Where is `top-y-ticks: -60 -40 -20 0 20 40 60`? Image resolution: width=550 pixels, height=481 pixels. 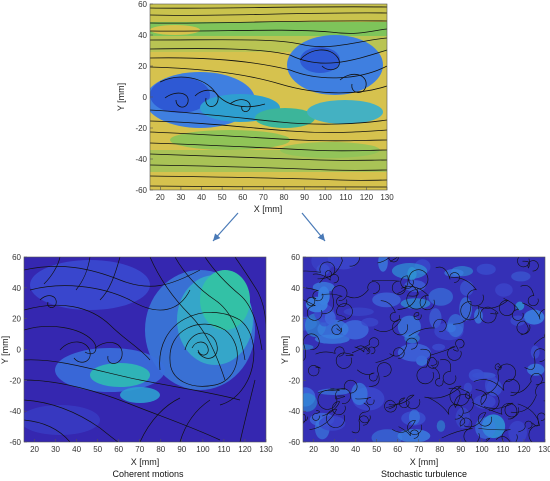
top-y-ticks: -60 -40 -20 0 20 40 60 is located at coordinates (144, 97).